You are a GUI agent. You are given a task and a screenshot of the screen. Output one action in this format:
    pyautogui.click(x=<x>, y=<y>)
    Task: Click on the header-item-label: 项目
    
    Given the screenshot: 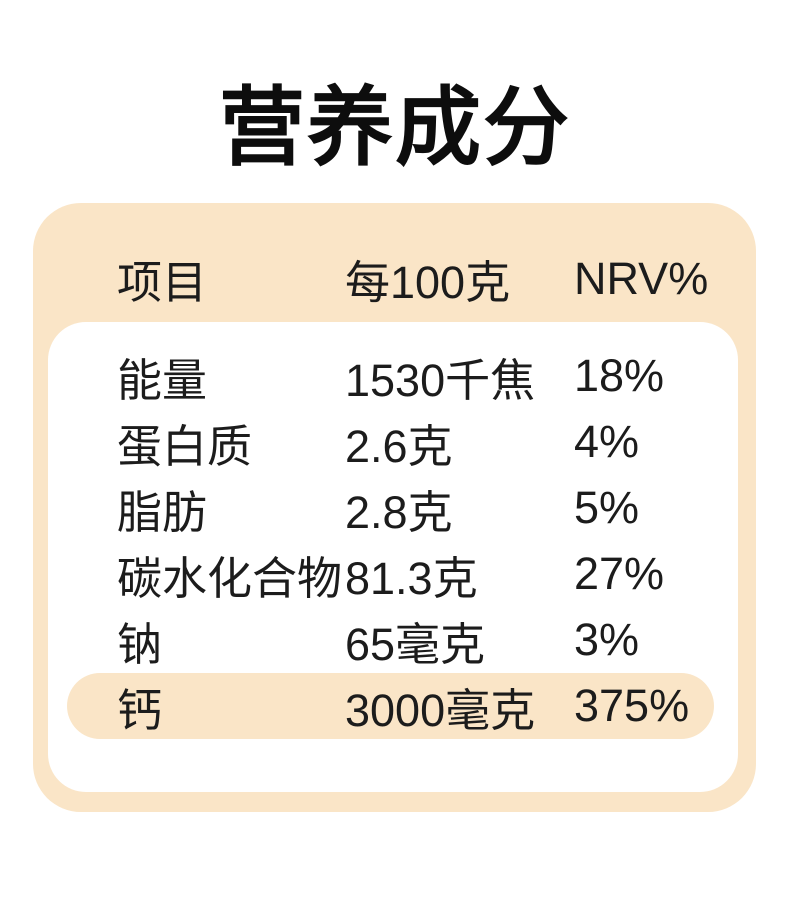 What is the action you would take?
    pyautogui.click(x=162, y=282)
    